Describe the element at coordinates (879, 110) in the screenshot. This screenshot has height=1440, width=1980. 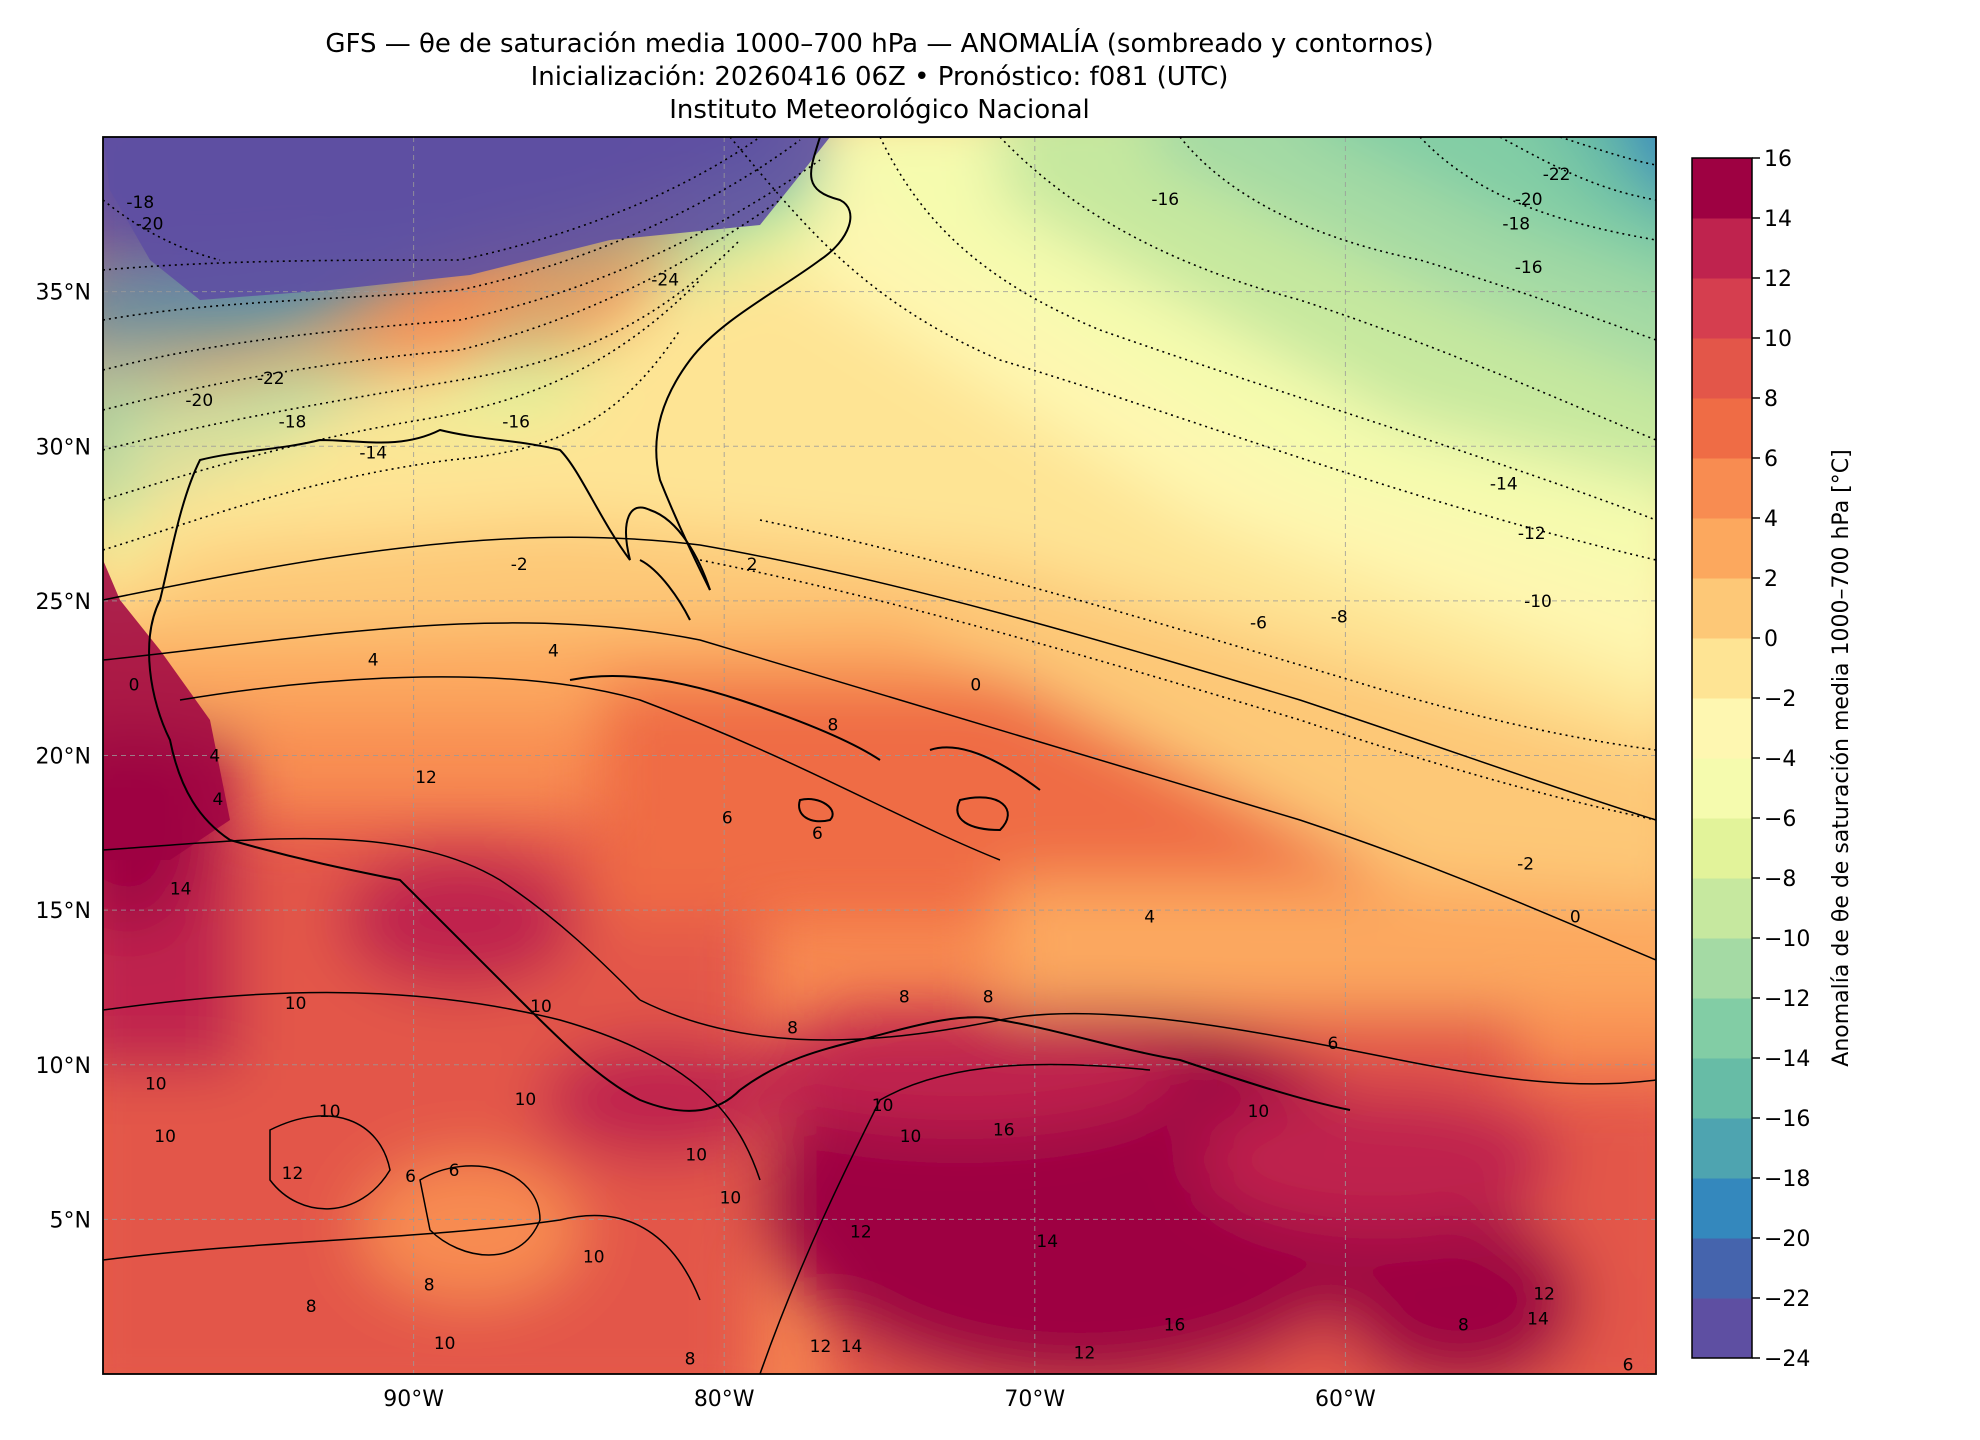
I see `title-line-3: Instituto Meteorológico Nacional` at that location.